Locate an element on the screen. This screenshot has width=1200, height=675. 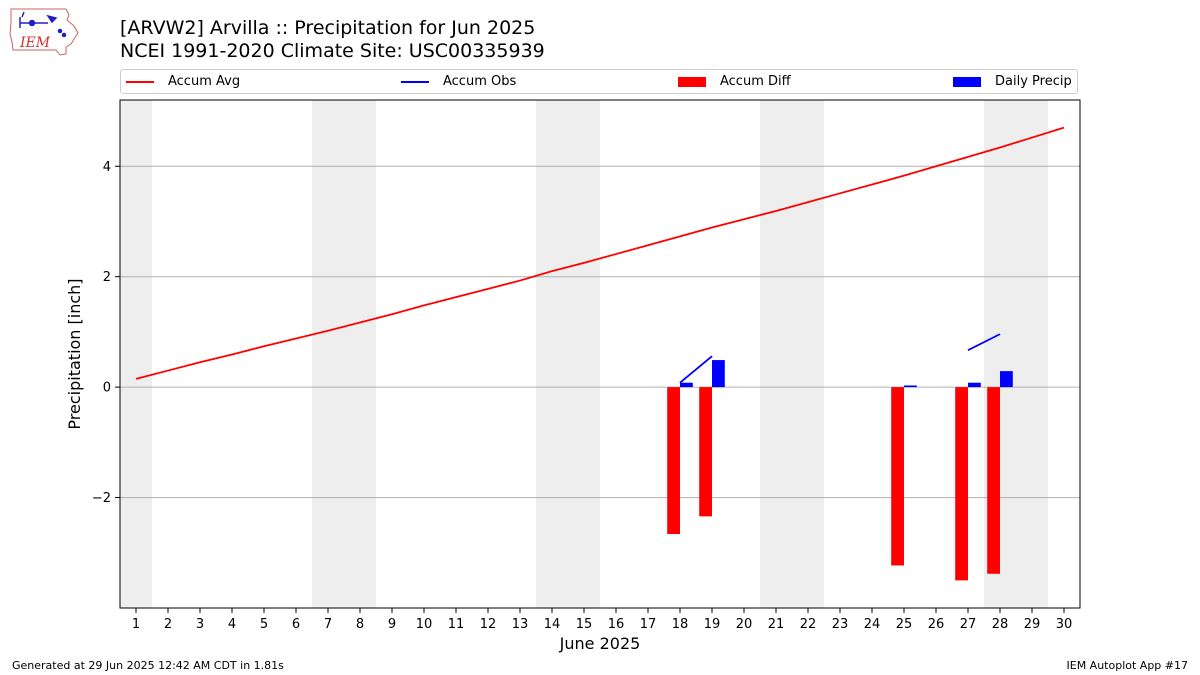
x-tick-label: 20 is located at coordinates (744, 624).